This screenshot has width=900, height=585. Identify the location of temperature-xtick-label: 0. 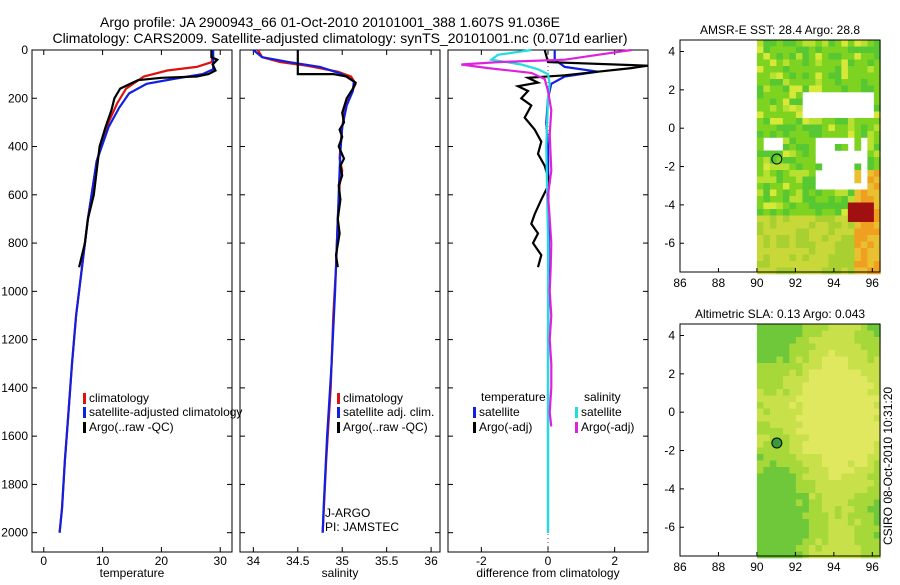
(43, 561).